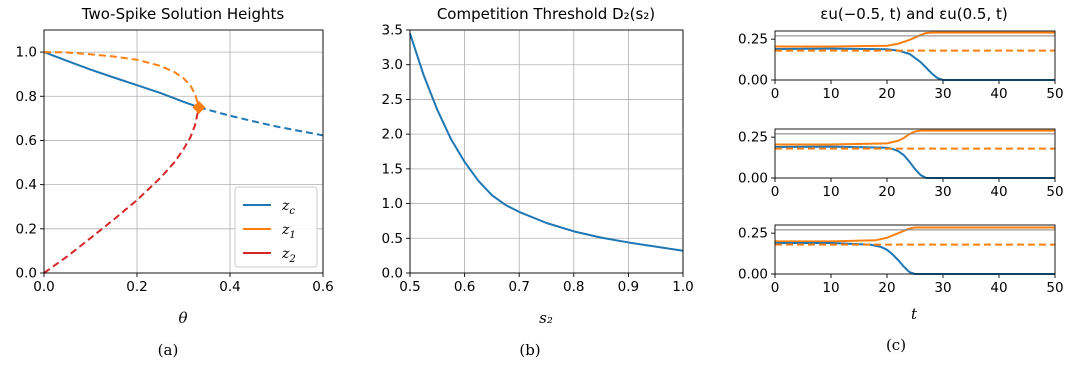  What do you see at coordinates (26, 229) in the screenshot?
I see `panel-a-ytick-label: 0.2` at bounding box center [26, 229].